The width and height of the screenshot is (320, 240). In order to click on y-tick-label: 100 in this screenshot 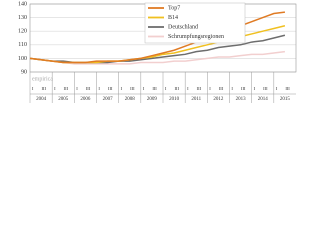, I will do `click(22, 59)`.